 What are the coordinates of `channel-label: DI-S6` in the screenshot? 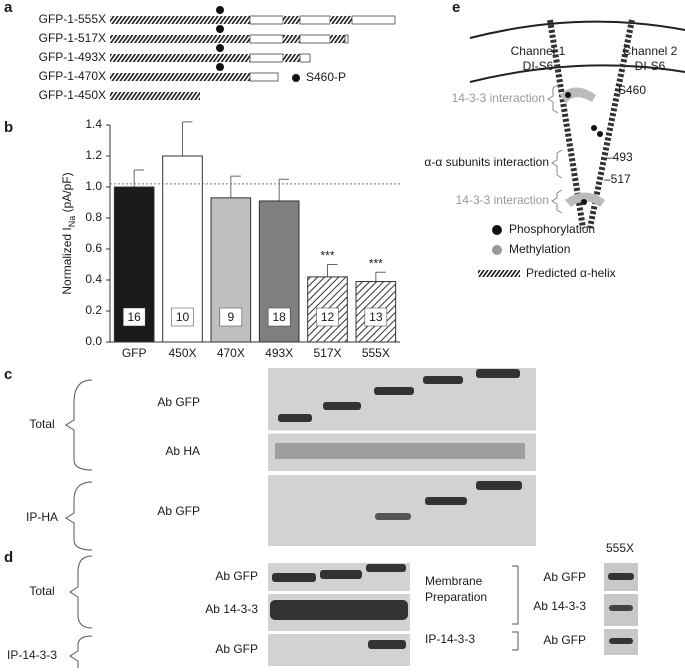 It's located at (650, 66).